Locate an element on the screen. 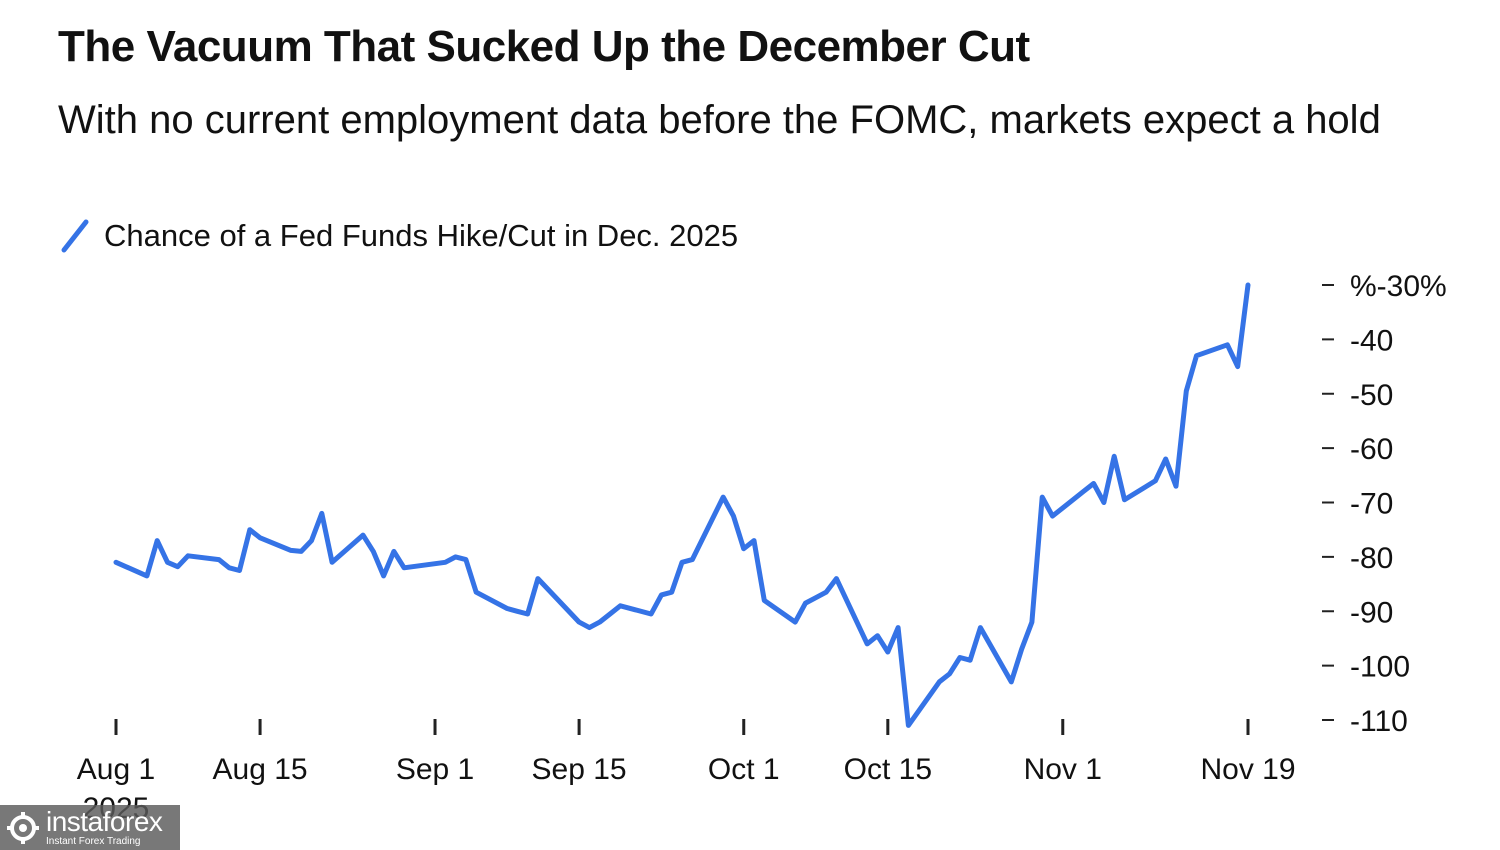 Image resolution: width=1500 pixels, height=850 pixels. x-tick-label: Aug 1 is located at coordinates (116, 769).